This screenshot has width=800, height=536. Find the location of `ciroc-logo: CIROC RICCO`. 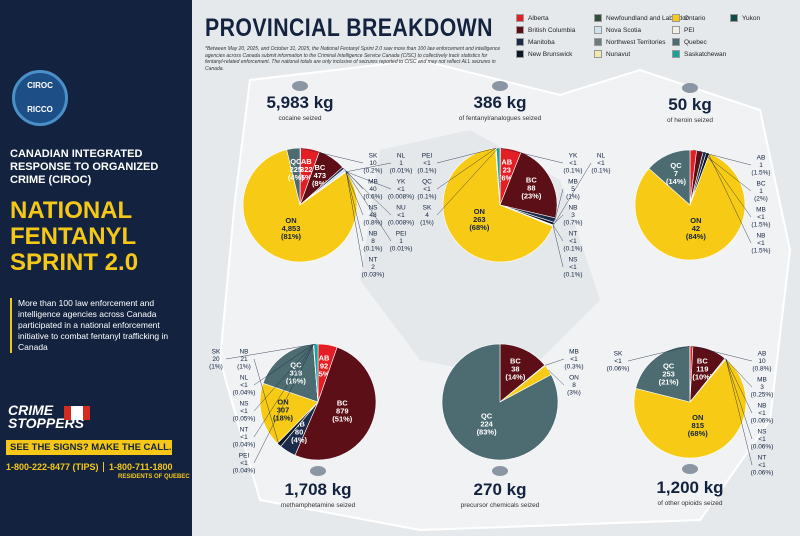

ciroc-logo: CIROC RICCO is located at coordinates (40, 98).